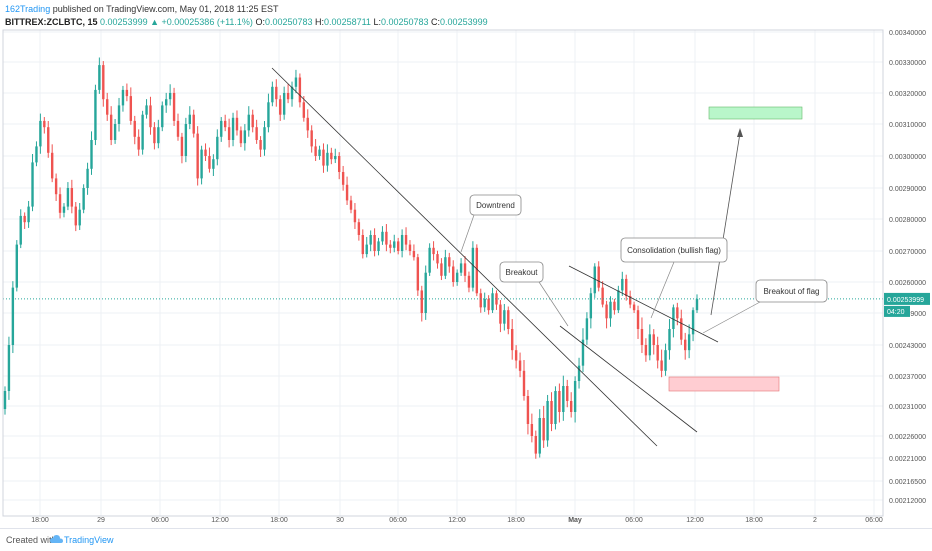  Describe the element at coordinates (907, 189) in the screenshot. I see `y-tick-label: 0.00290000` at that location.